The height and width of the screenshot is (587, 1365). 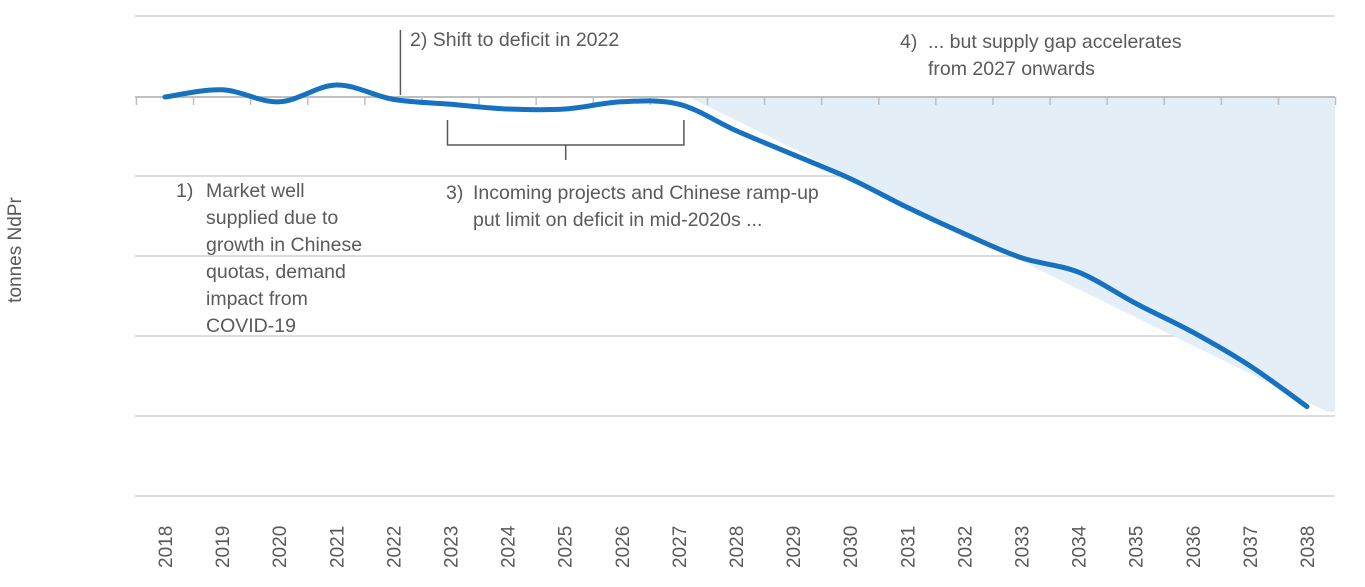 I want to click on x-tick-label: 2026, so click(x=623, y=547).